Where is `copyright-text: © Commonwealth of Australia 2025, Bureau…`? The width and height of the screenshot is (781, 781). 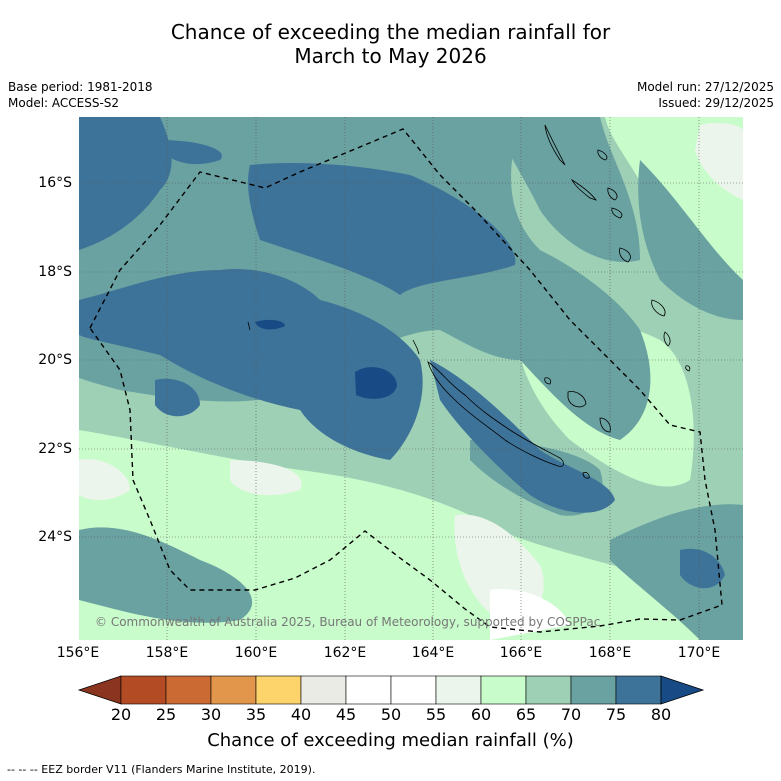
copyright-text: © Commonwealth of Australia 2025, Bureau… is located at coordinates (347, 622).